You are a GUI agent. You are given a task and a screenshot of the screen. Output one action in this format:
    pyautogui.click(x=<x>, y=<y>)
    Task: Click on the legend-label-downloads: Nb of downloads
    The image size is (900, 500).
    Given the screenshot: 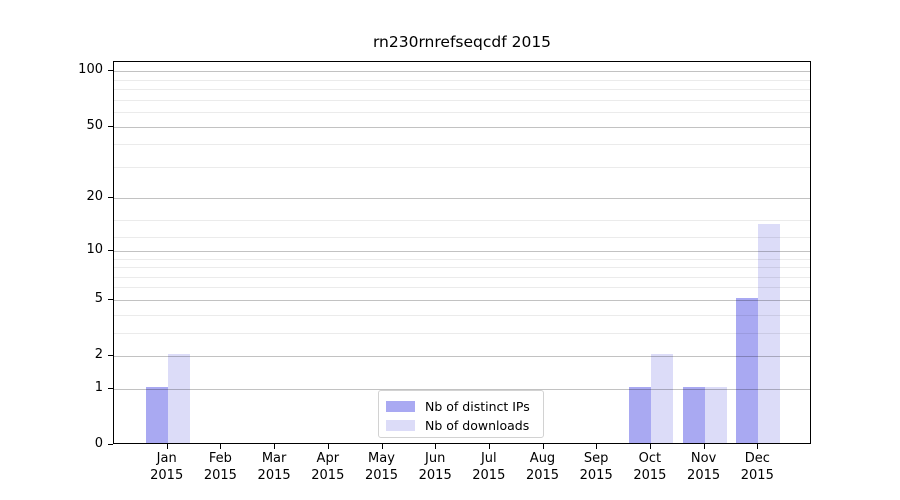 What is the action you would take?
    pyautogui.click(x=477, y=425)
    